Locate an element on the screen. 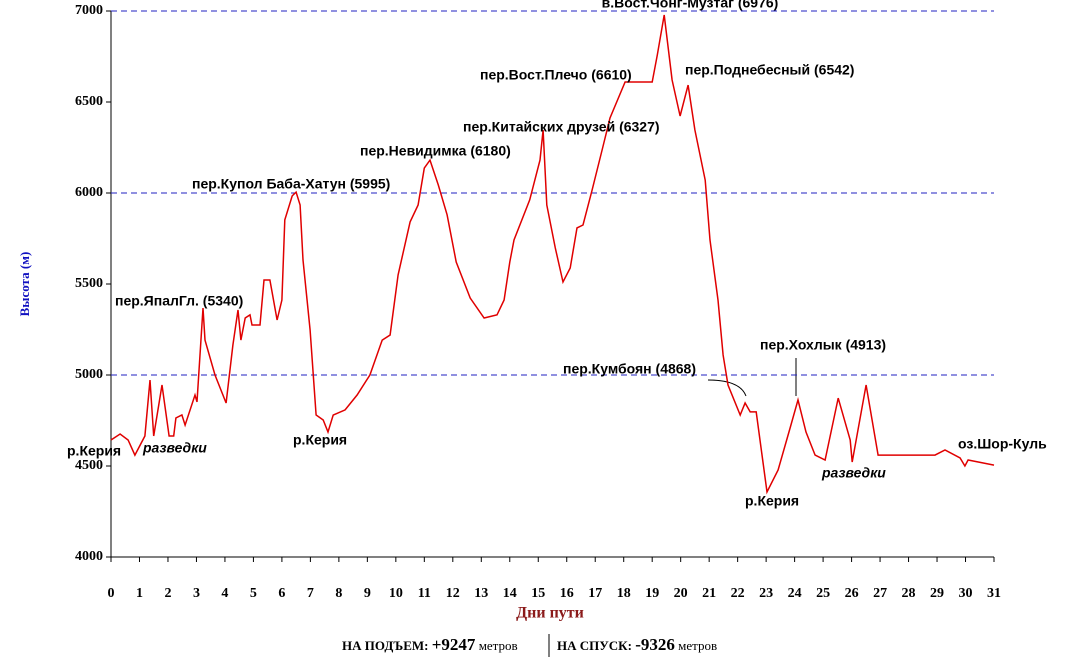 The image size is (1070, 657). y-tick-label: 7000 is located at coordinates (89, 10).